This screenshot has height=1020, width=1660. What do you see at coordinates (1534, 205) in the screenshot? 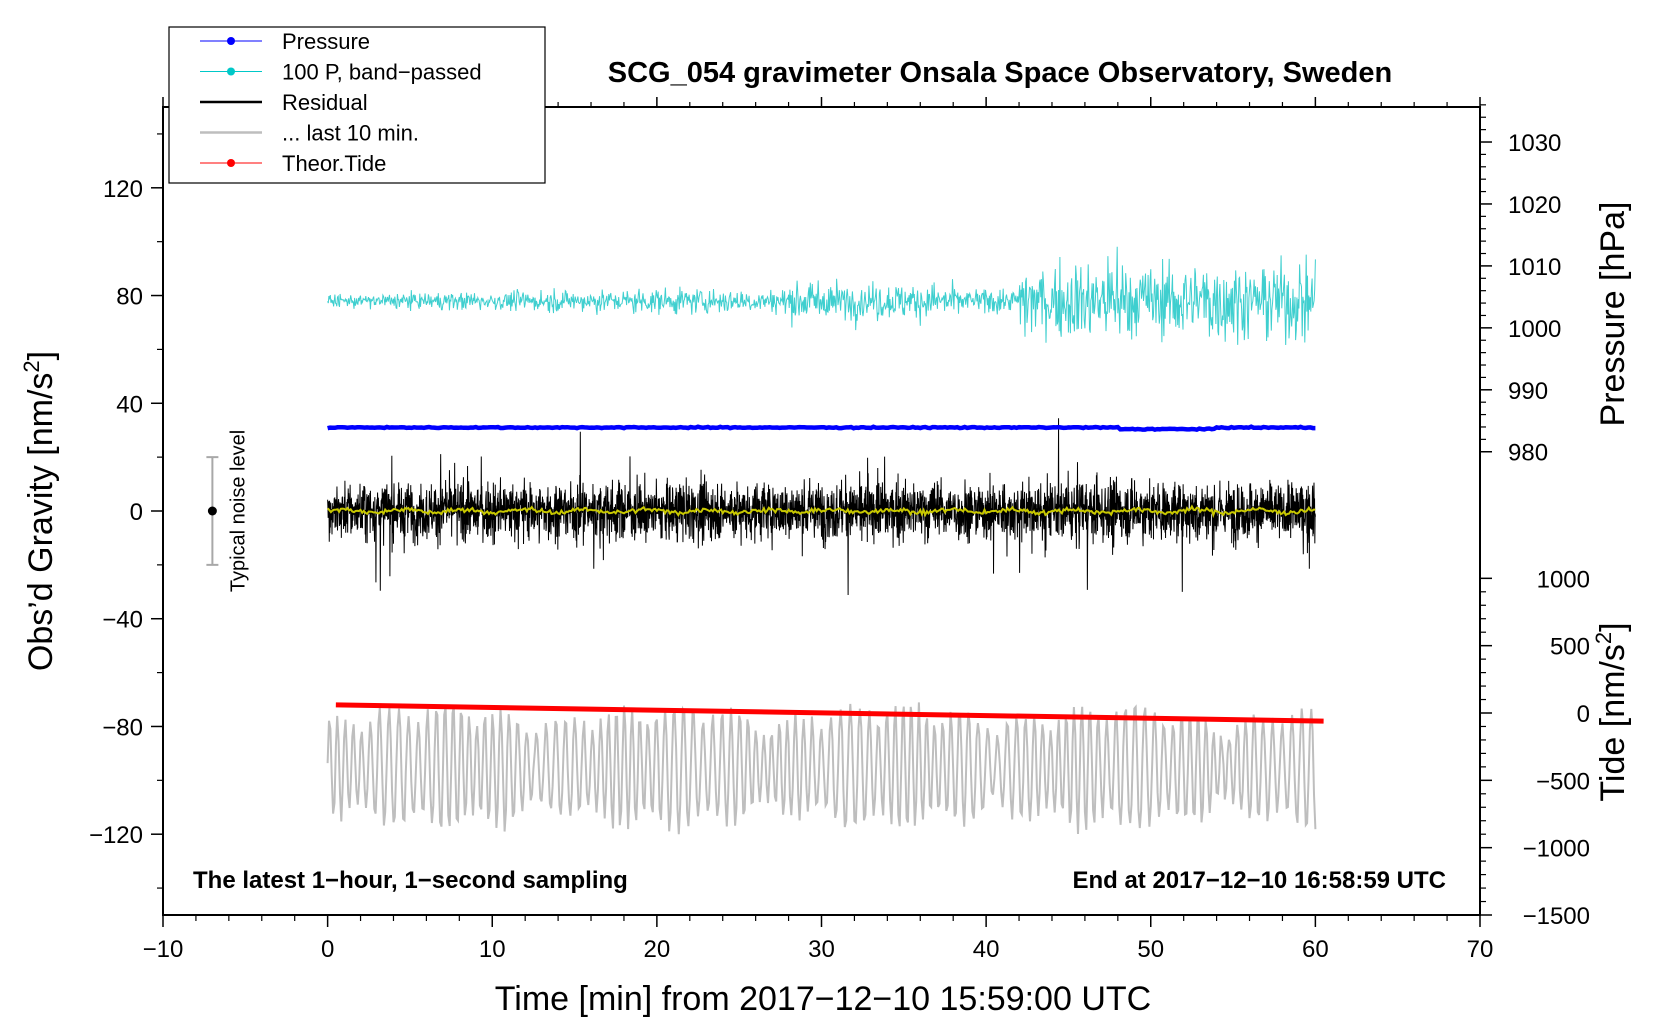
I see `pressure-tick-label: 1020` at bounding box center [1534, 205].